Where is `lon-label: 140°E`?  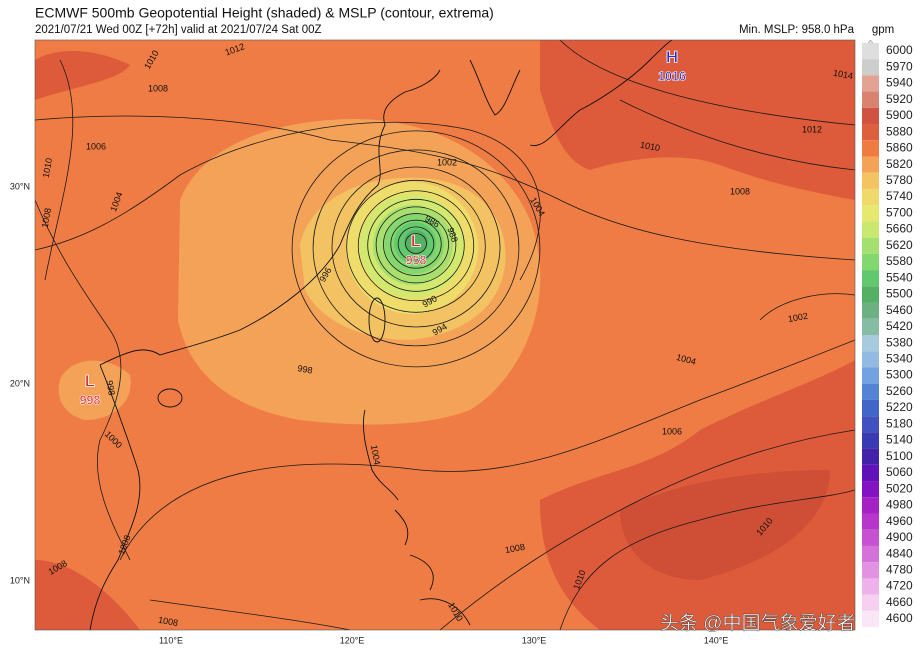
lon-label: 140°E is located at coordinates (716, 640).